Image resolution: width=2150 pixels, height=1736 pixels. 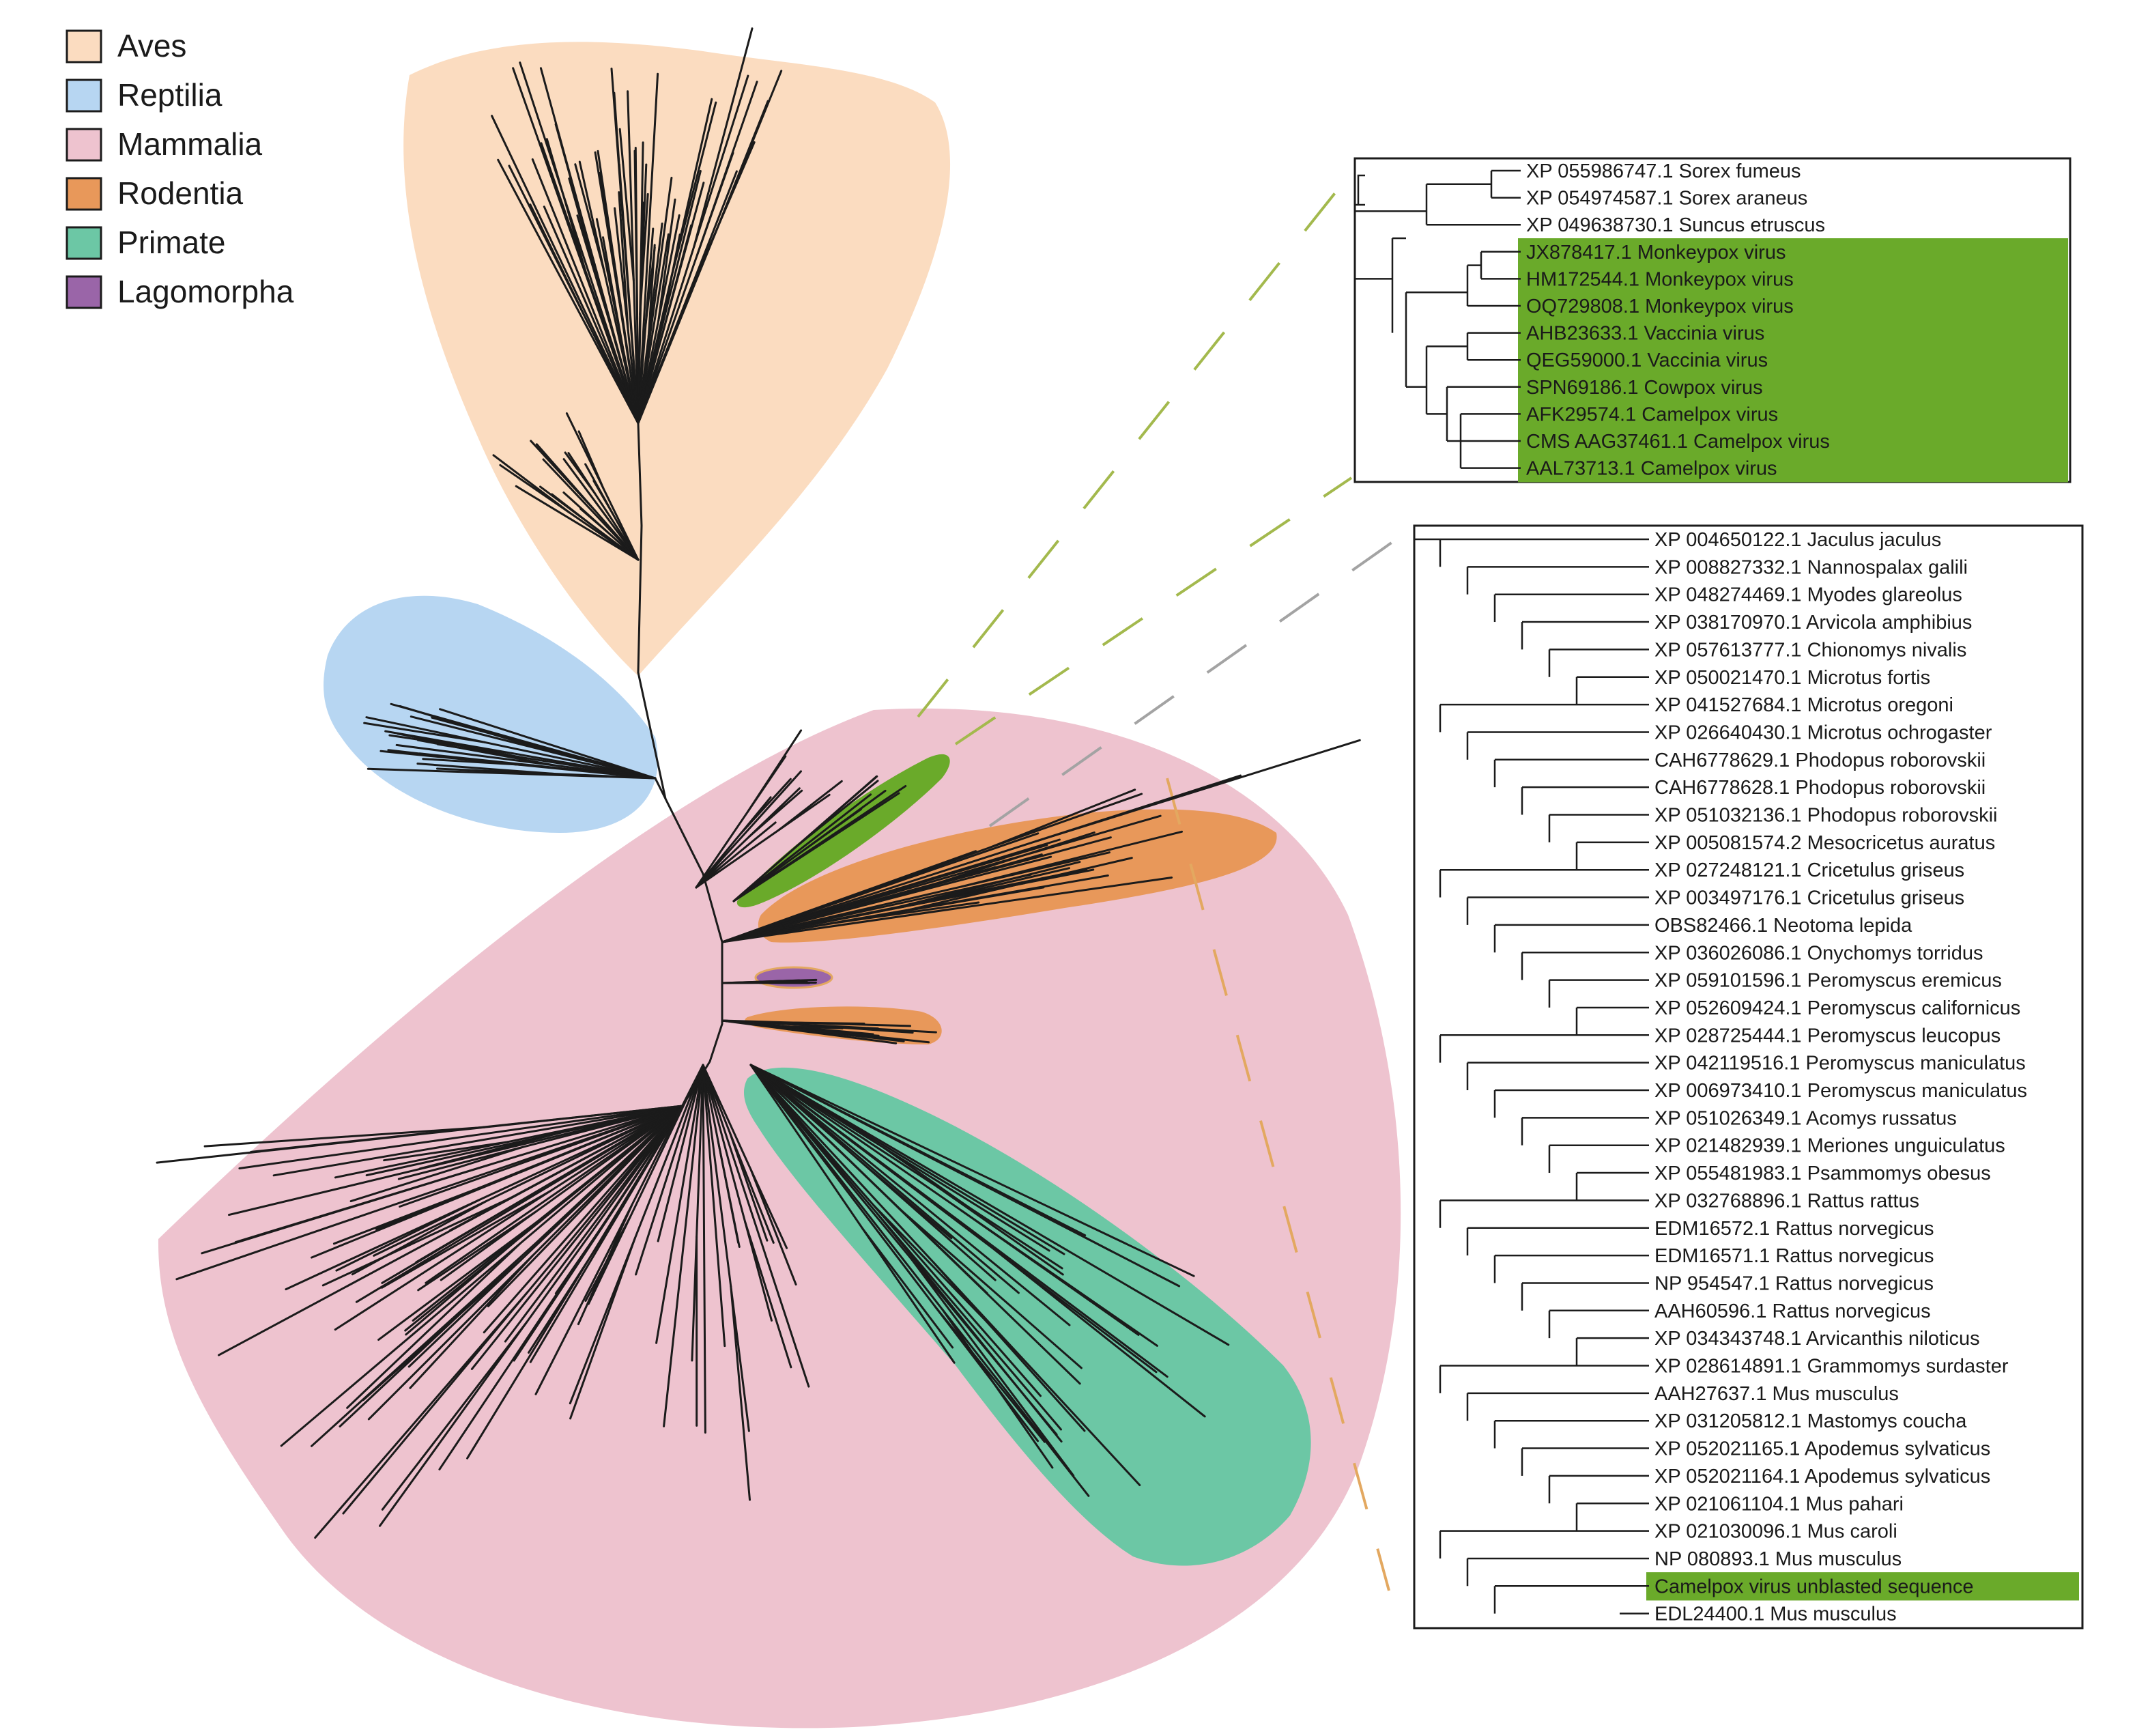 I want to click on leaf-label: XP 038170970.1 Arvicola amphibius, so click(x=1813, y=623).